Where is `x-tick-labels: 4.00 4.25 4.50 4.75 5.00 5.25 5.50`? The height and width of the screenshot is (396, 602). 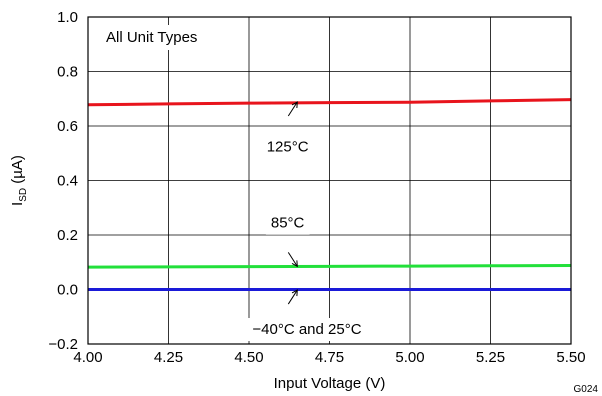
x-tick-labels: 4.00 4.25 4.50 4.75 5.00 5.25 5.50 is located at coordinates (329, 357).